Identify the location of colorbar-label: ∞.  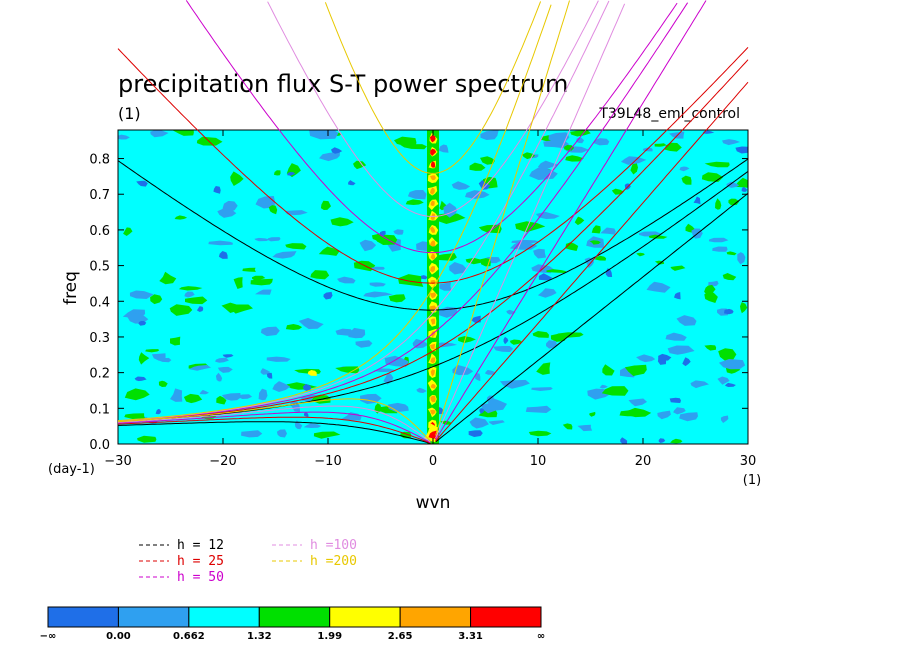
(541, 636).